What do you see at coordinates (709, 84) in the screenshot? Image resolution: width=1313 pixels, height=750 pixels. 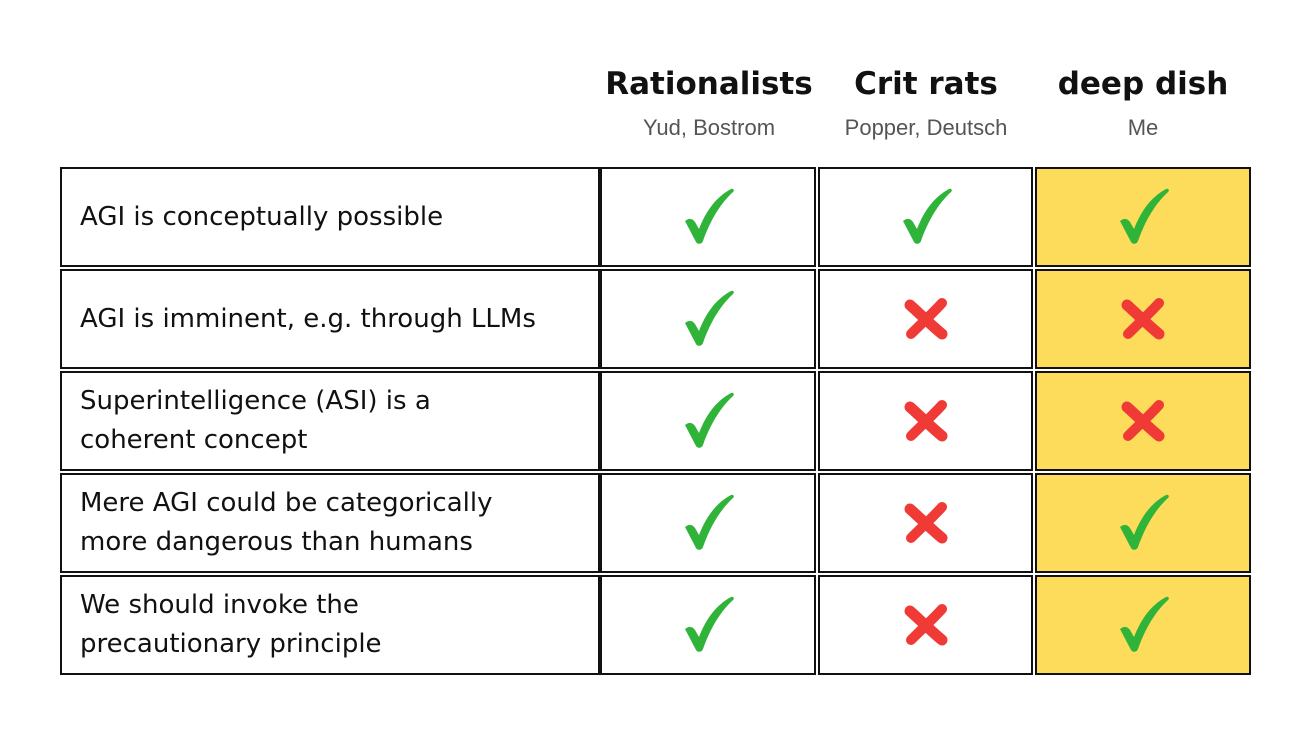 I see `column-title: Rationalists` at bounding box center [709, 84].